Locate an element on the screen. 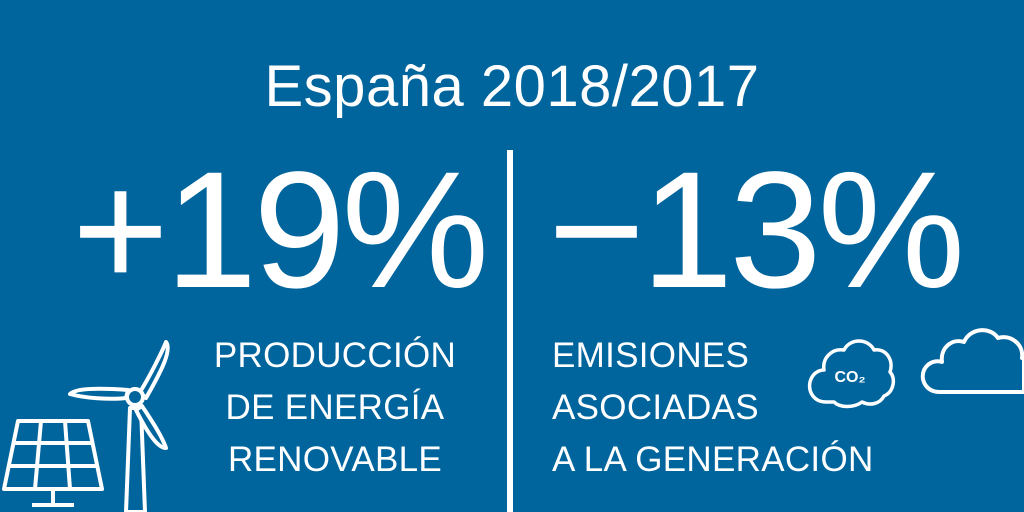 The height and width of the screenshot is (512, 1024). renewable-description: PRODUCCIÓN DE ENERGÍA RENOVABLE is located at coordinates (335, 408).